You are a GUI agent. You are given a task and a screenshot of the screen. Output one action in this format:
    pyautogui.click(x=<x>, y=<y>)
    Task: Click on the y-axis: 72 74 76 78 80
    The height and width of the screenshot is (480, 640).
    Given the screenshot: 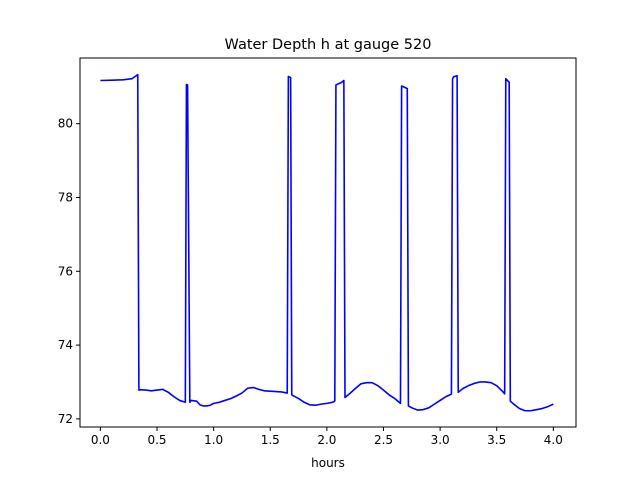 What is the action you would take?
    pyautogui.click(x=69, y=271)
    